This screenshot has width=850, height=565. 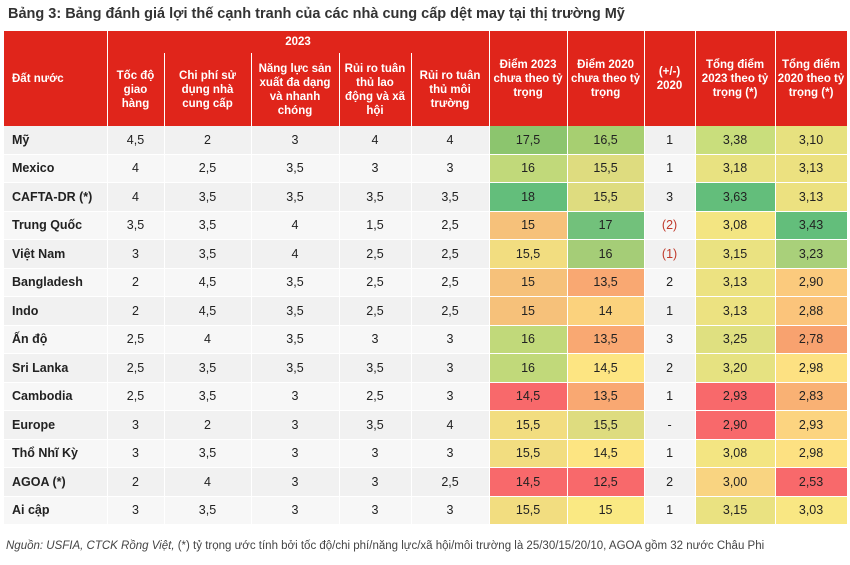 What do you see at coordinates (426, 482) in the screenshot?
I see `table-row: AGOA (*) 2 4 3 3 2,5 14,5 12,5 2 3,00 2,53` at bounding box center [426, 482].